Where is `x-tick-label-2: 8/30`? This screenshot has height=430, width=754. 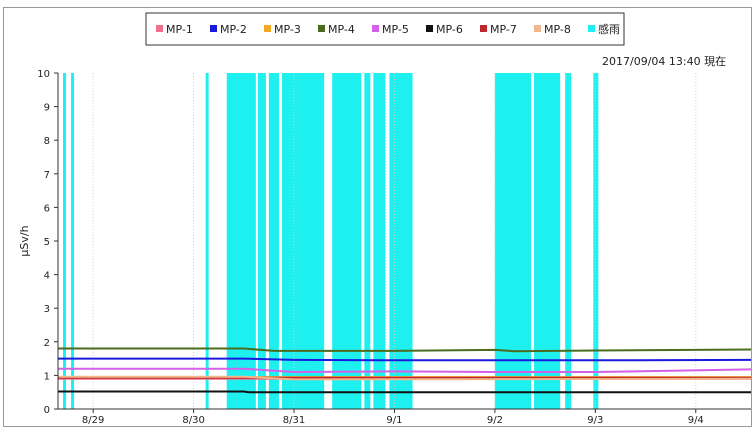
x-tick-label-2: 8/30 is located at coordinates (193, 420).